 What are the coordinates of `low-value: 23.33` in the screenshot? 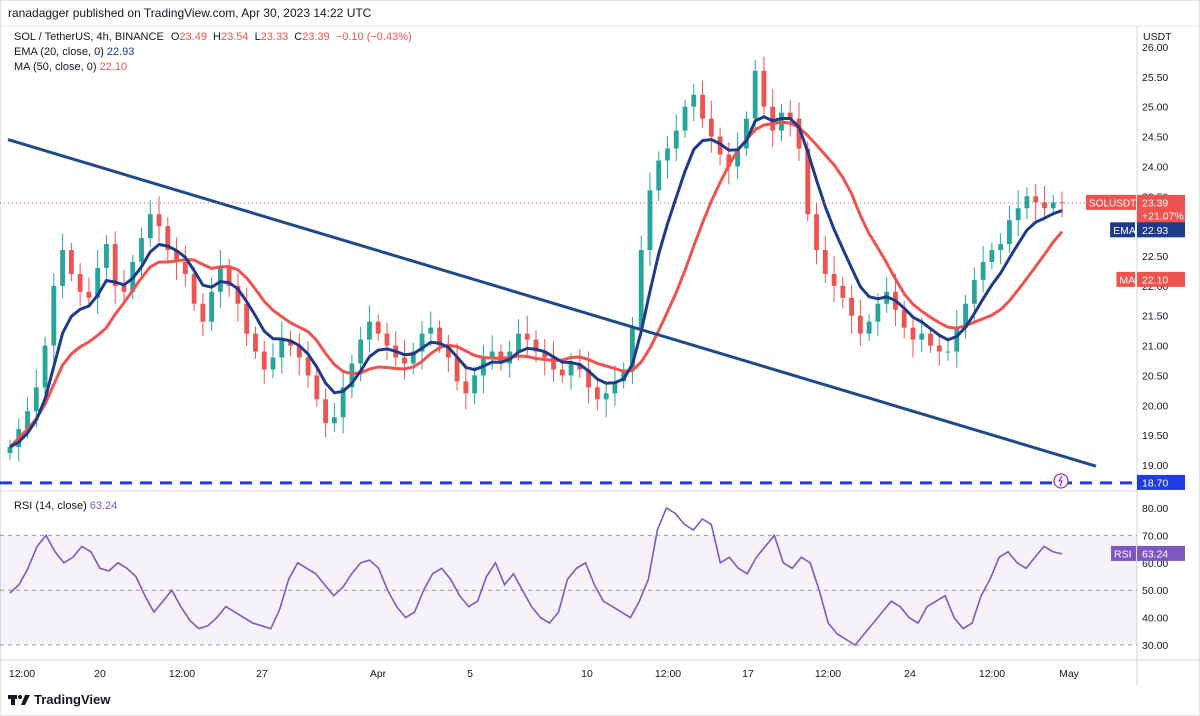 It's located at (274, 37).